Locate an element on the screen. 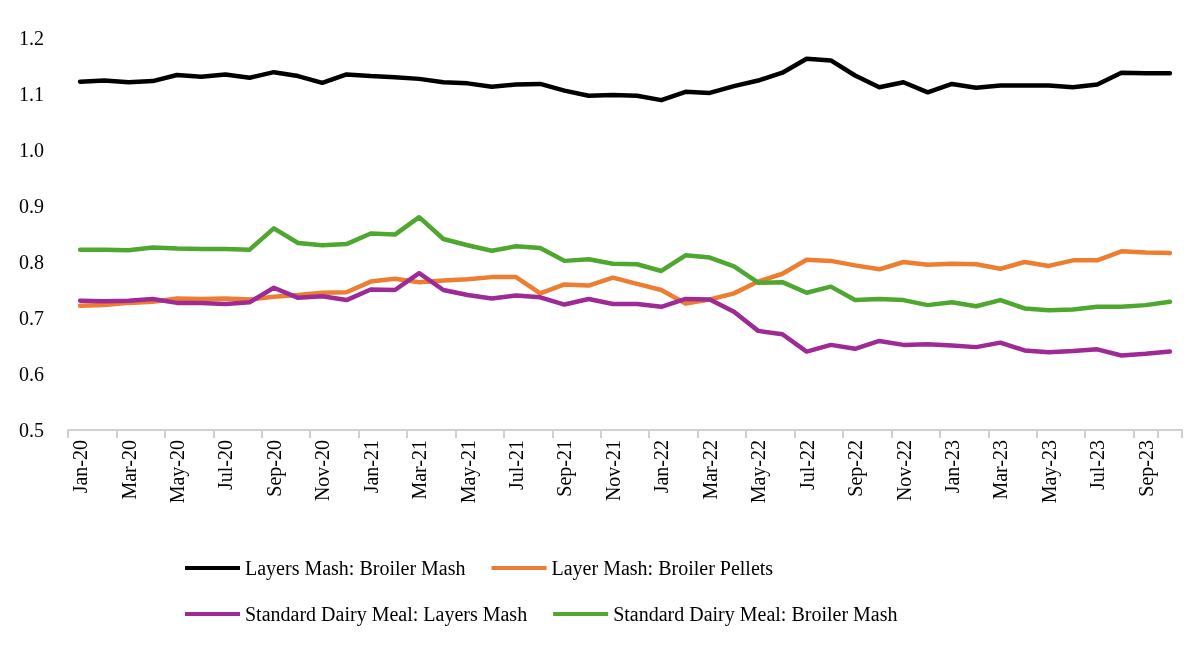 This screenshot has width=1198, height=647. x-tick-label: Jul-21 is located at coordinates (516, 465).